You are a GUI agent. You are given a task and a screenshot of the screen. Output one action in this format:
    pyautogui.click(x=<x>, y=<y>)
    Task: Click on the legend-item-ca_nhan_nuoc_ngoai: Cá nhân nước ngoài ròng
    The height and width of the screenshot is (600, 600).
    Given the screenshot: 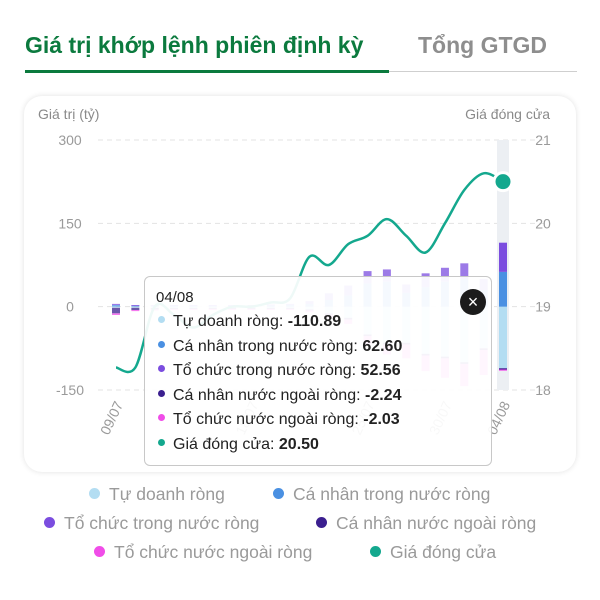 What is the action you would take?
    pyautogui.click(x=426, y=523)
    